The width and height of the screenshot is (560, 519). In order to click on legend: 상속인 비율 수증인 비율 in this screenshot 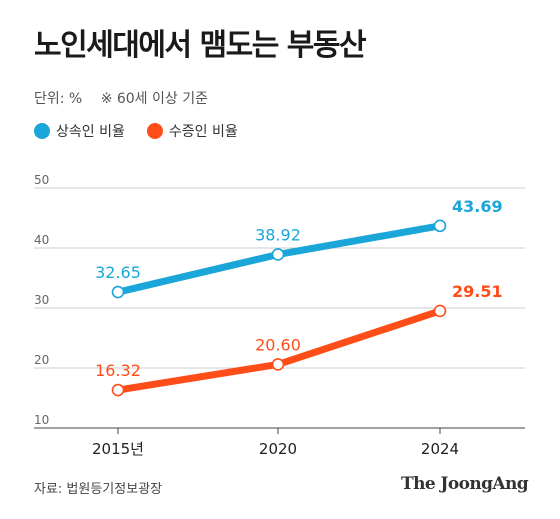, I will do `click(147, 131)`.